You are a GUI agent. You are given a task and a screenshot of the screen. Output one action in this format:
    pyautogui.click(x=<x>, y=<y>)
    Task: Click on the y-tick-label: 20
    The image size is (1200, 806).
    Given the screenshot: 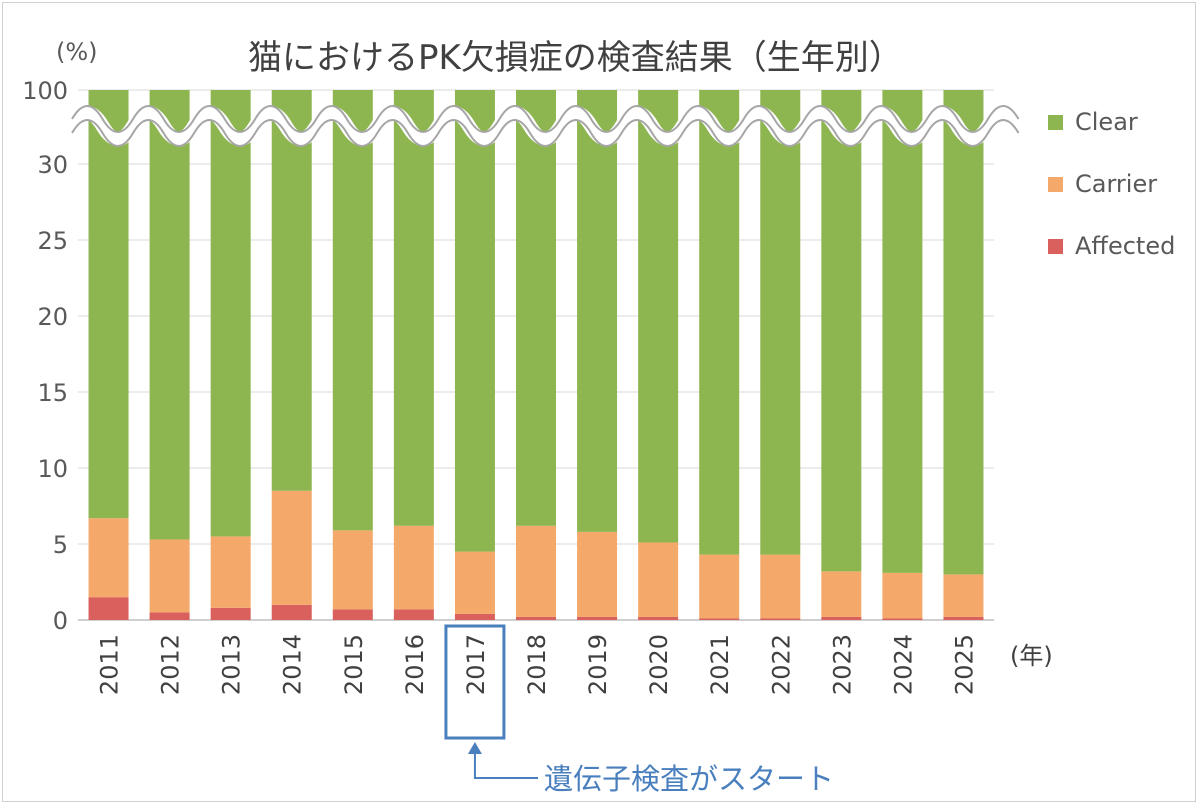 What is the action you would take?
    pyautogui.click(x=52, y=317)
    